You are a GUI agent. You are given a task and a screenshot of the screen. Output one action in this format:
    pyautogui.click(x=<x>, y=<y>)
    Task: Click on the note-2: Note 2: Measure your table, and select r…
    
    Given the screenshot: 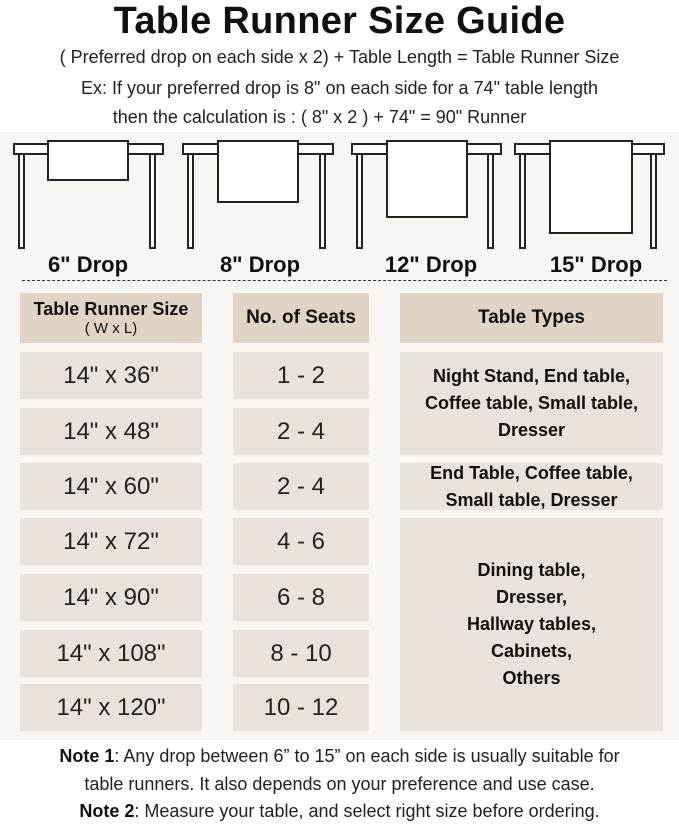 What is the action you would take?
    pyautogui.click(x=339, y=811)
    